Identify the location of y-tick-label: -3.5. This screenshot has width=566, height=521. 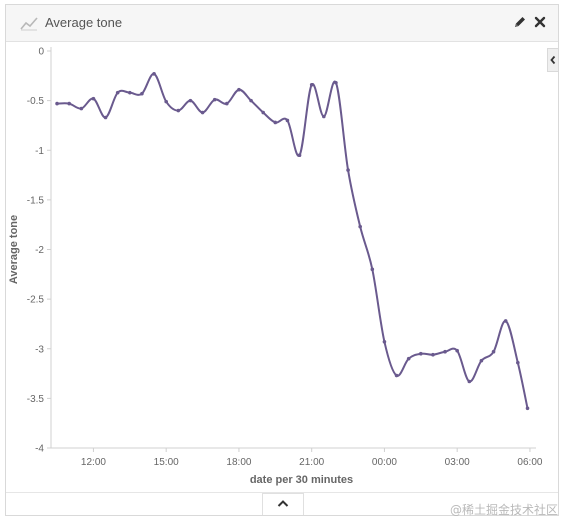
(36, 399).